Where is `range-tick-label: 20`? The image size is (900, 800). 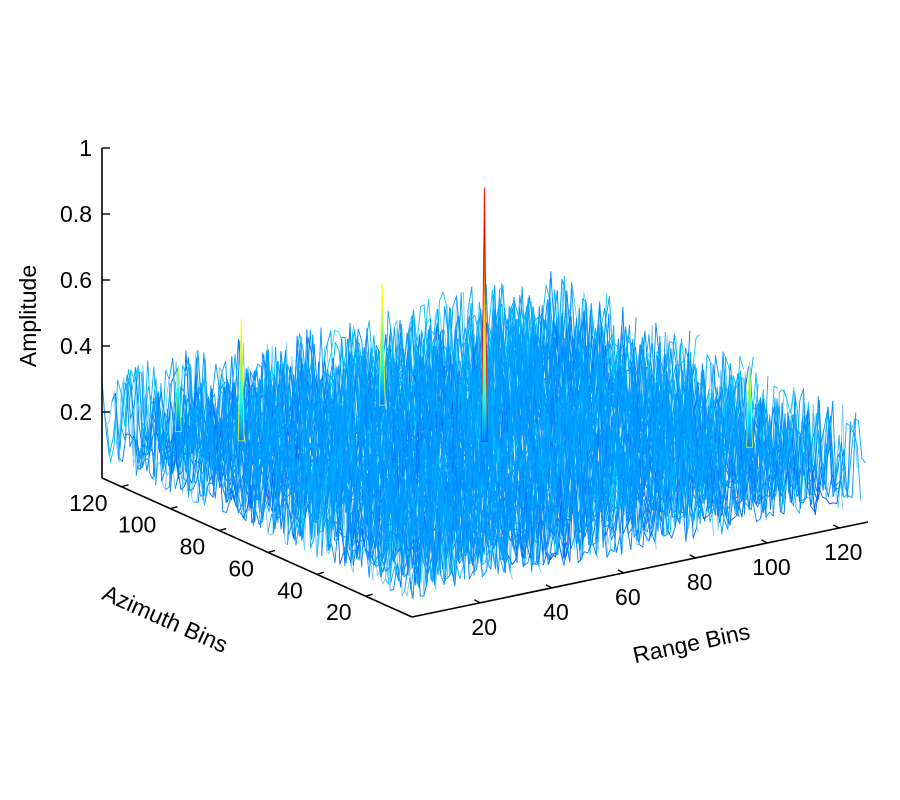 range-tick-label: 20 is located at coordinates (484, 627).